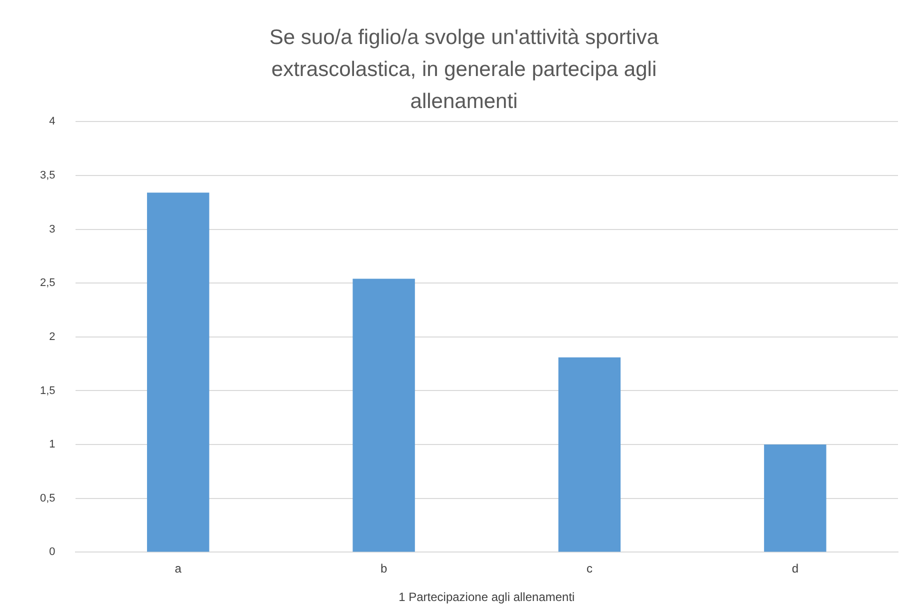  Describe the element at coordinates (178, 569) in the screenshot. I see `x-tick-label: a` at that location.